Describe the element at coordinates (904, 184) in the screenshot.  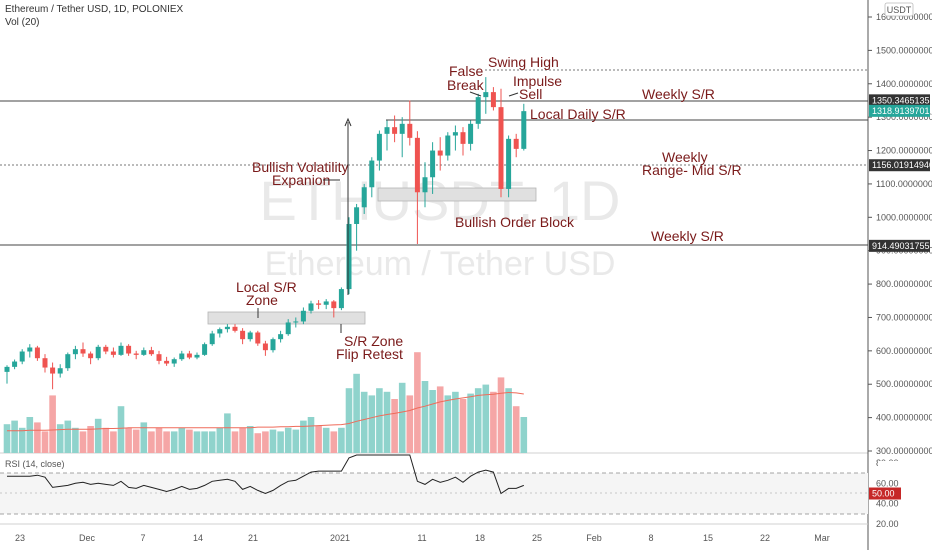
I see `price-tick-label: 1100.00000000` at that location.